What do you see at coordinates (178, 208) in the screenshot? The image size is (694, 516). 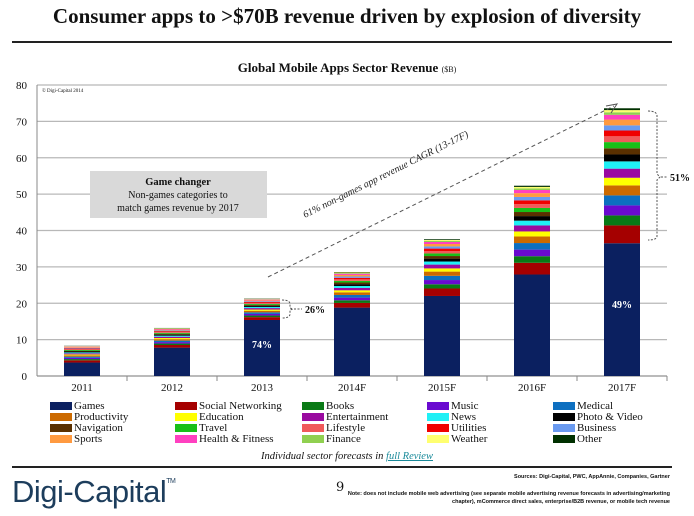 I see `annotation-box-line: match games revenue by 2017` at bounding box center [178, 208].